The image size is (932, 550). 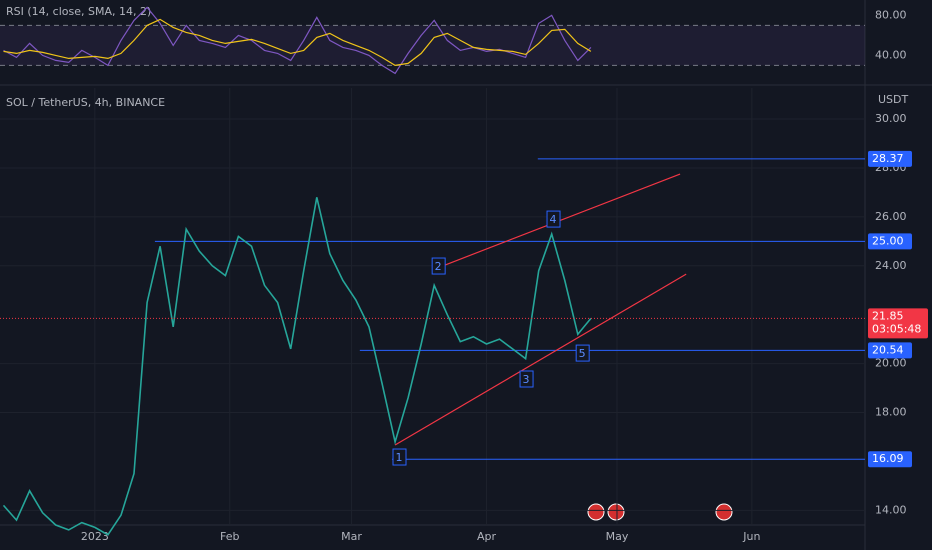 What do you see at coordinates (888, 315) in the screenshot?
I see `last-price-label: 21.85` at bounding box center [888, 315].